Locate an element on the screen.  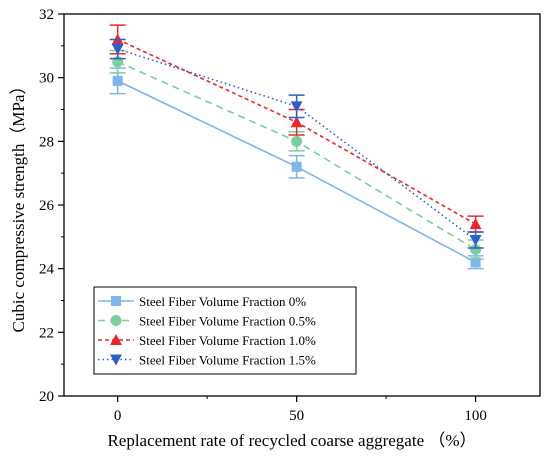
x-tick-label: 100 is located at coordinates (475, 416).